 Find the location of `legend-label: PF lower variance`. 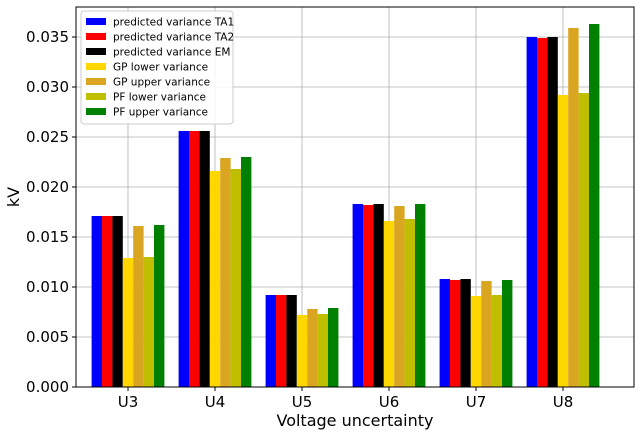

legend-label: PF lower variance is located at coordinates (159, 98).